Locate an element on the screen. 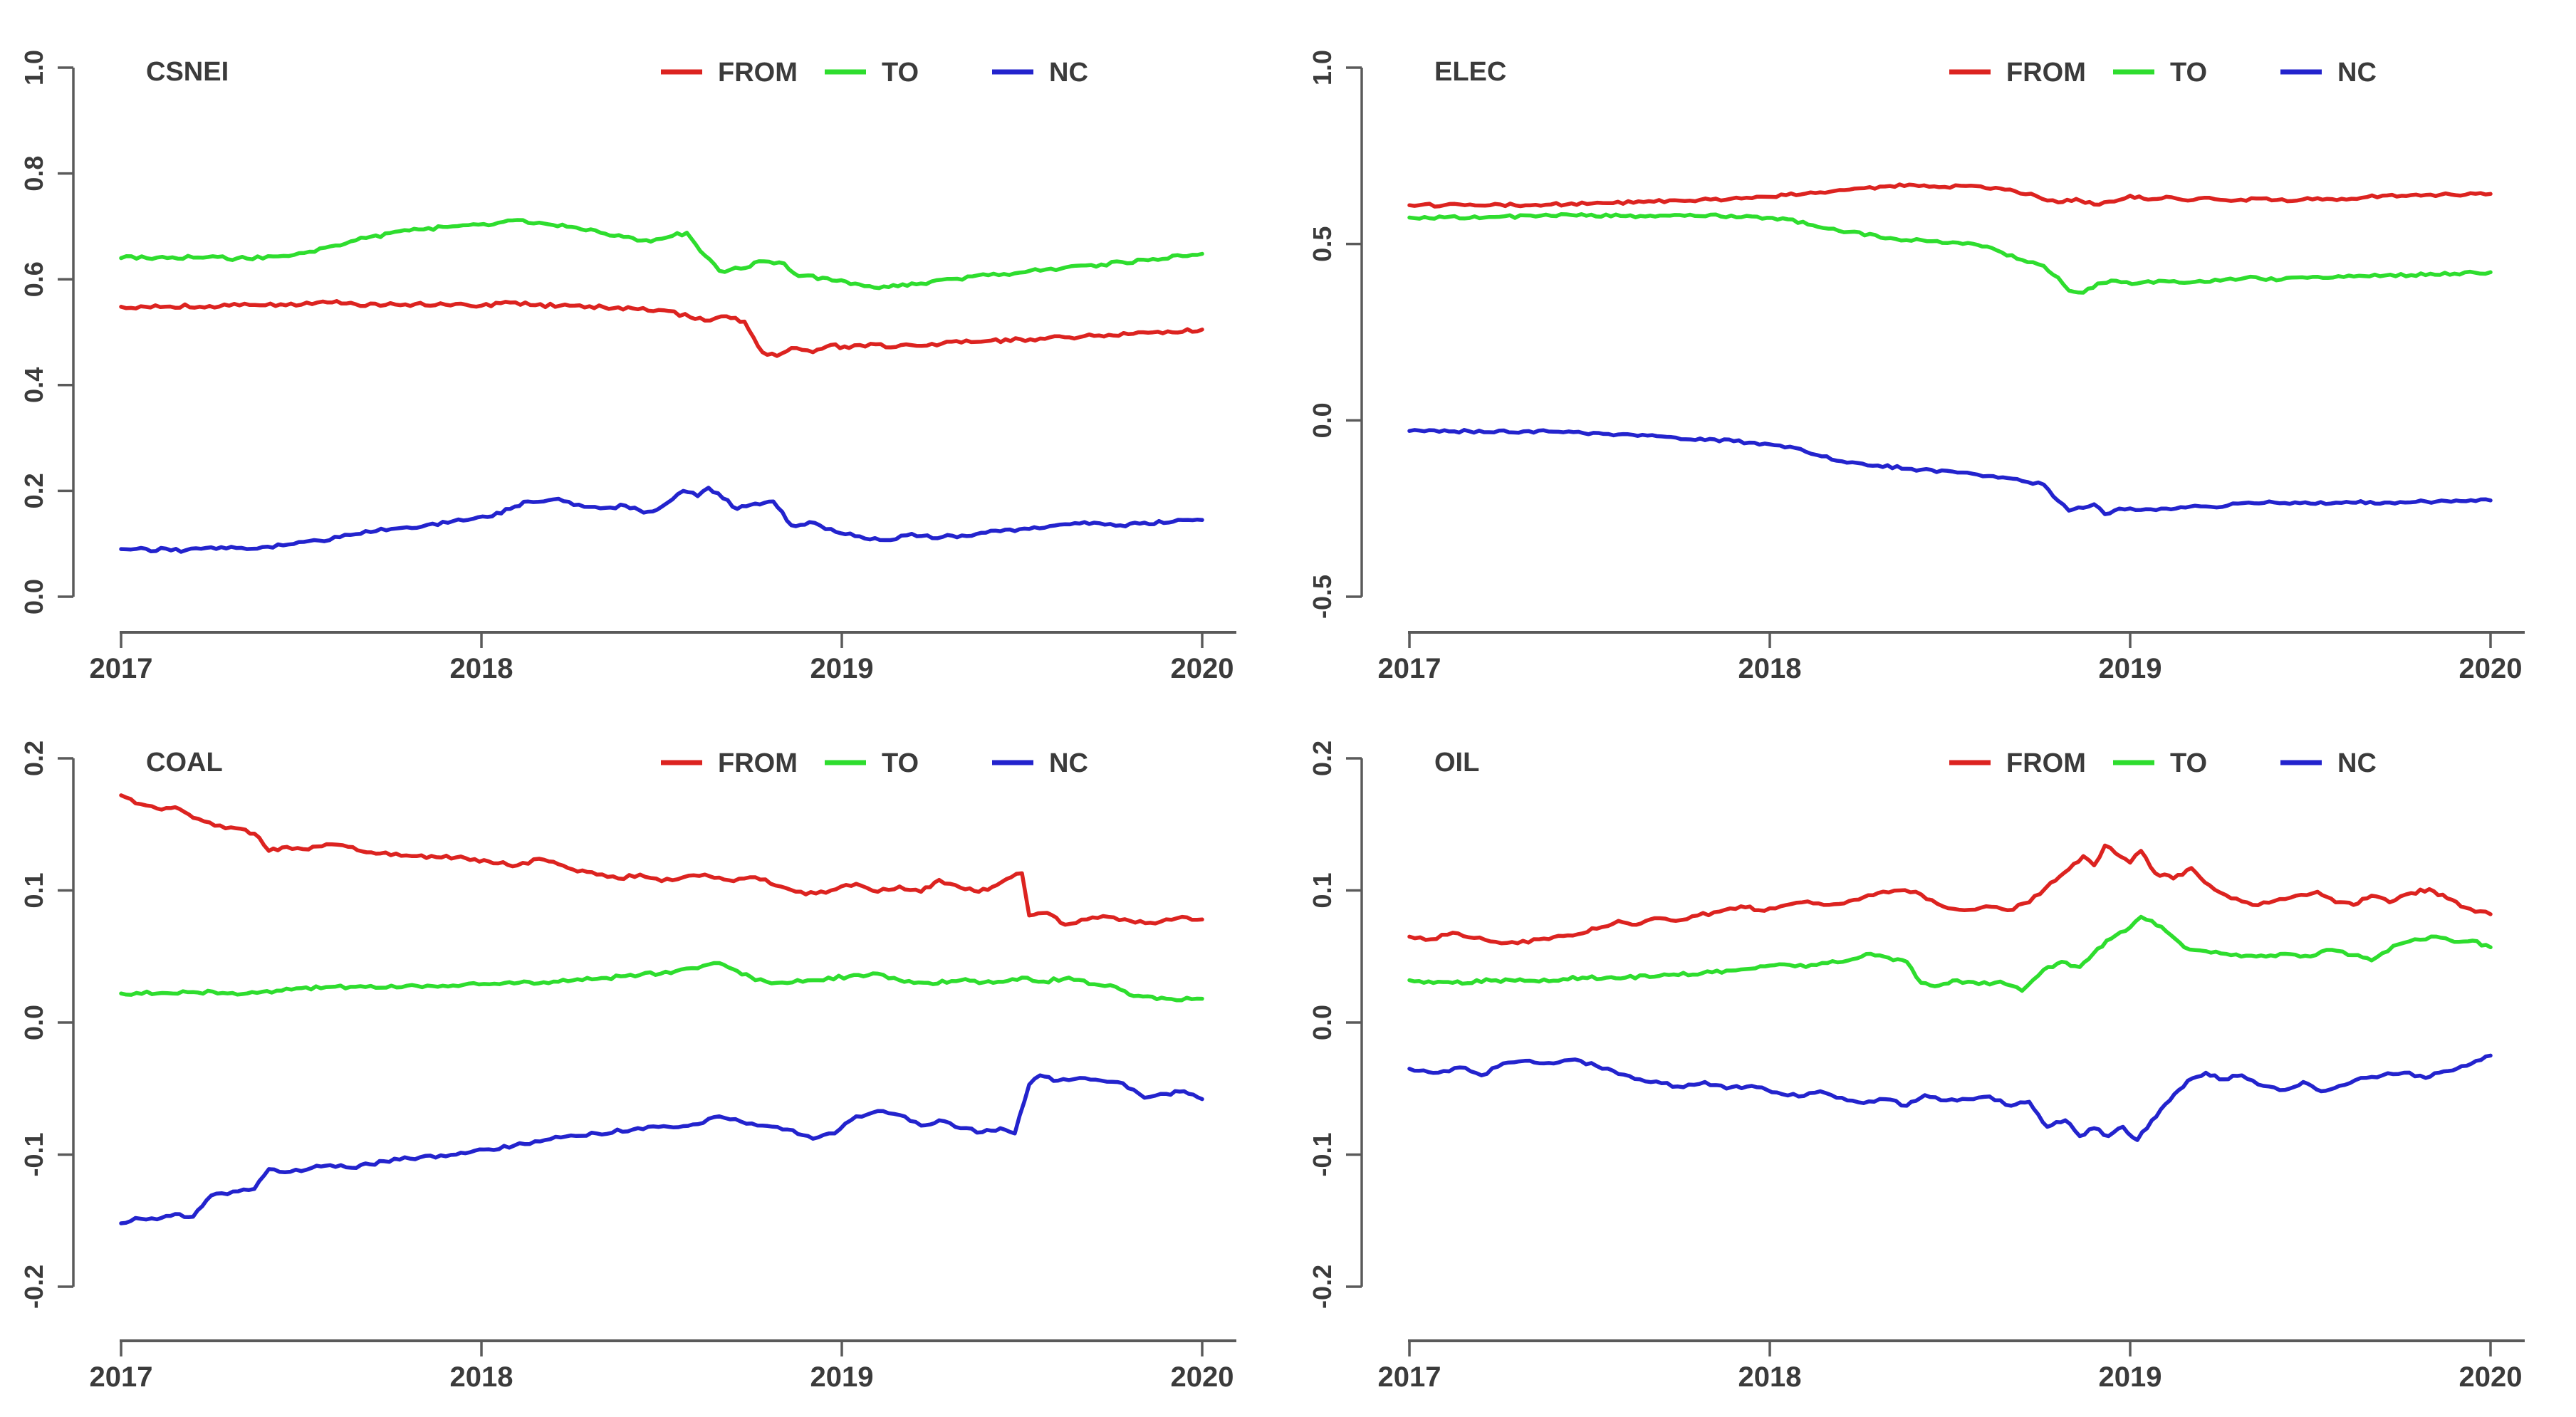 The height and width of the screenshot is (1417, 2576). chart-title: OIL is located at coordinates (1456, 763).